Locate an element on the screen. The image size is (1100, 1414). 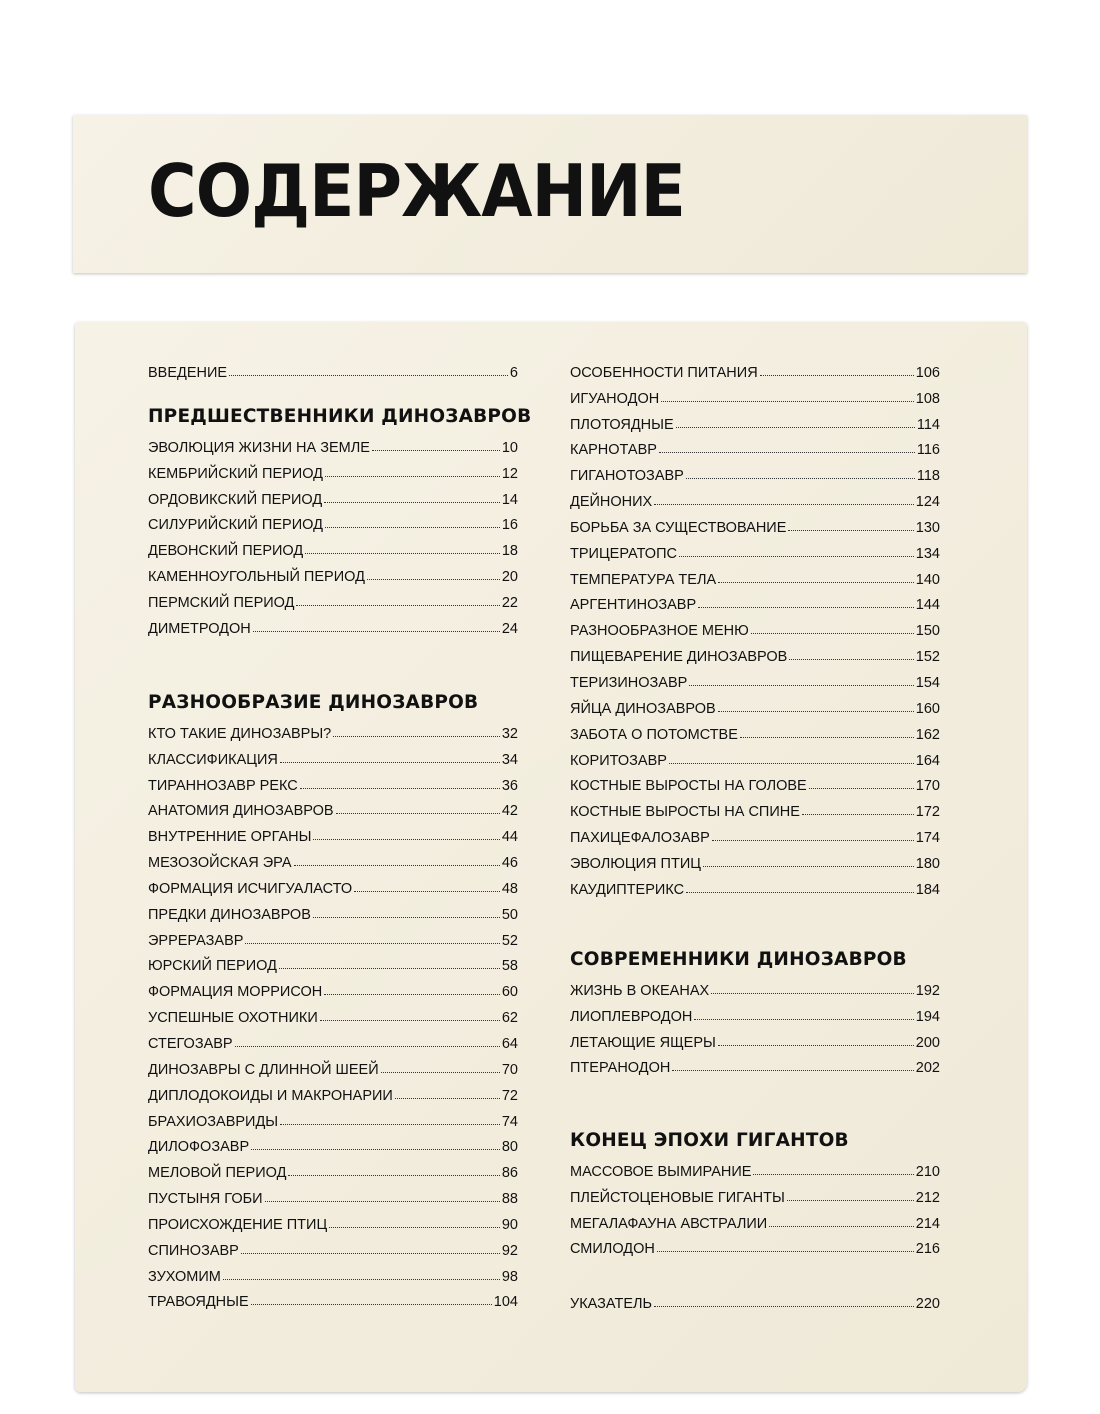
toc-entry: ИГУАНОДОН 108 is located at coordinates (755, 394).